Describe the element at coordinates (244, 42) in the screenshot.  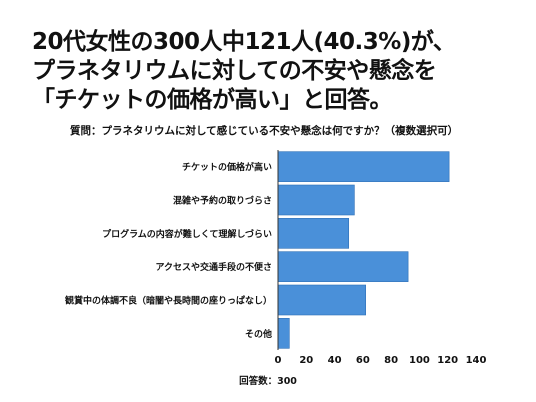
I see `headline-line-1: 20代女性の300人中121人(40.3%)が、` at that location.